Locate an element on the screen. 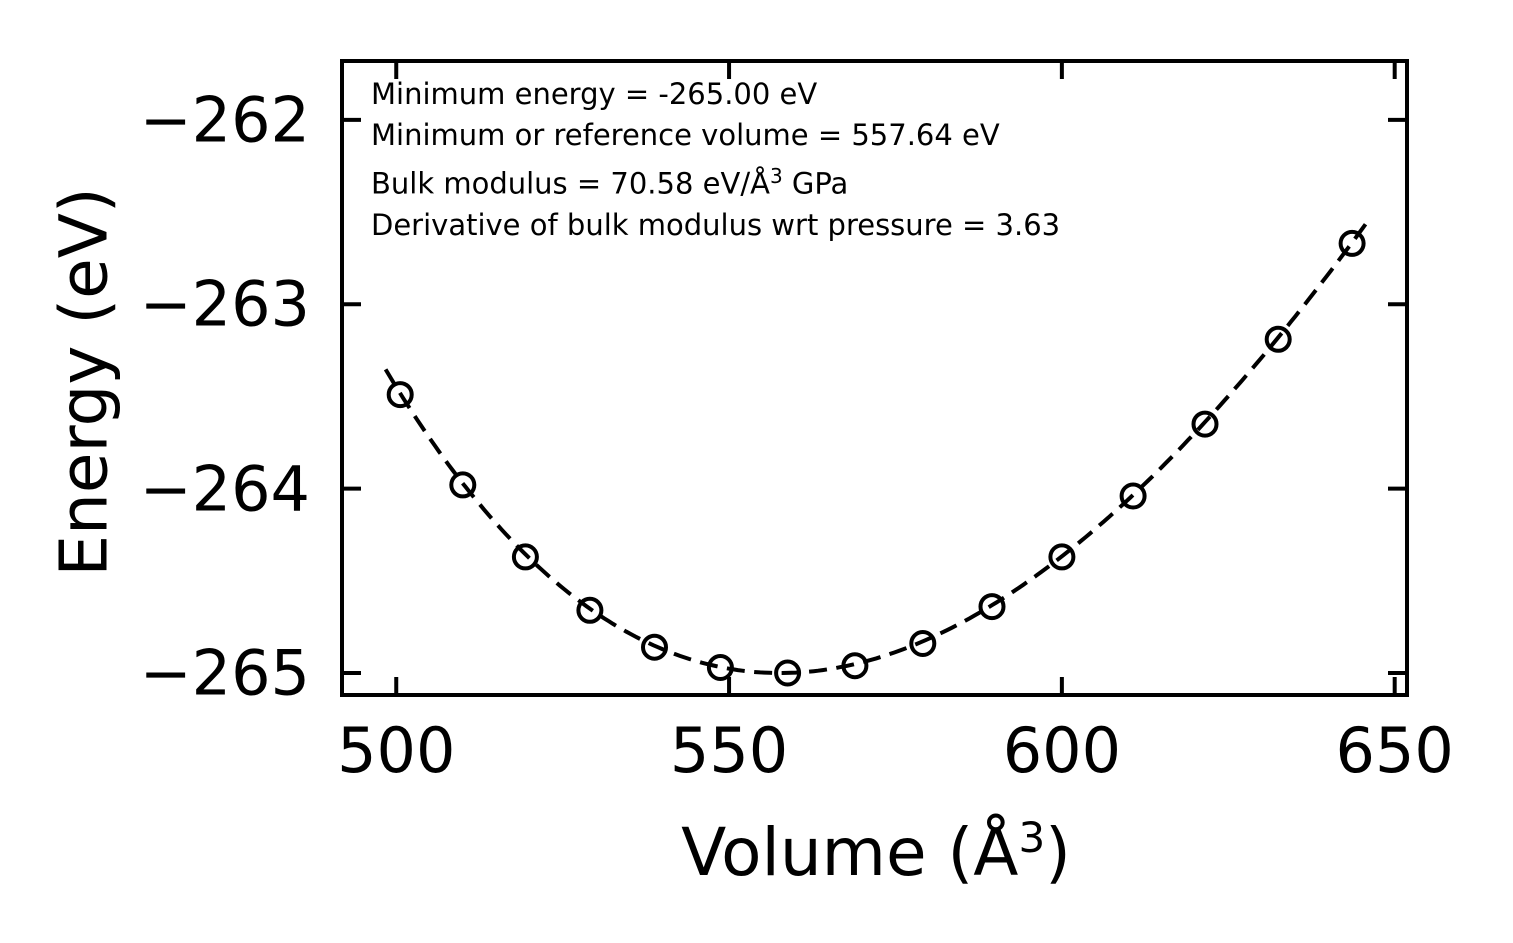  x-tick-label: 500 is located at coordinates (396, 750).